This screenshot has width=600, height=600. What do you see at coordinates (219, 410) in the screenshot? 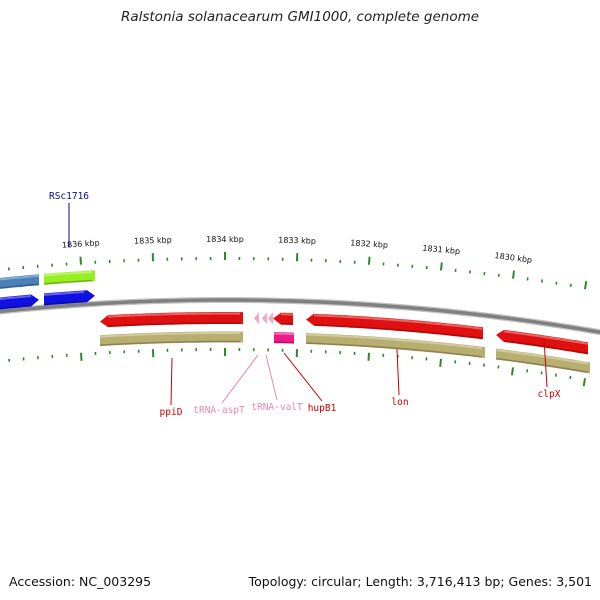
I see `gene-label: tRNA-aspT` at bounding box center [219, 410].